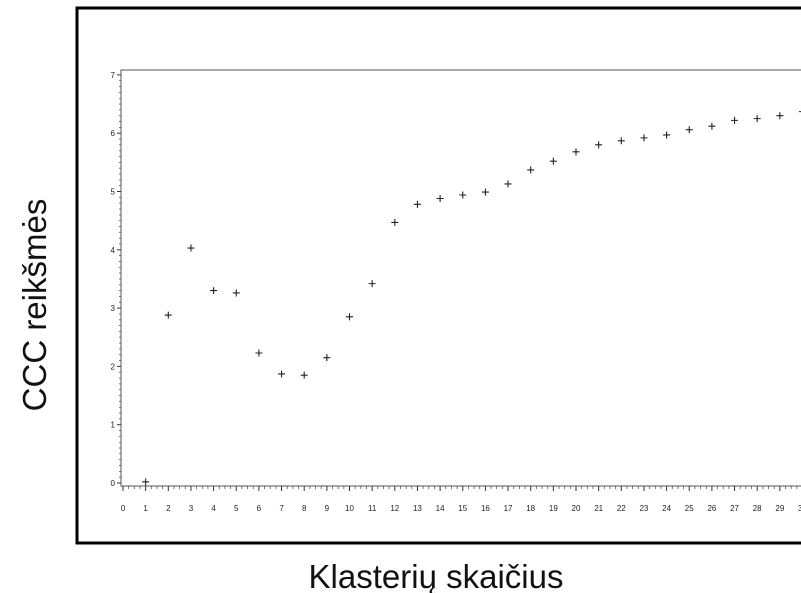 This screenshot has width=801, height=593. I want to click on x-tick-label: 0, so click(123, 508).